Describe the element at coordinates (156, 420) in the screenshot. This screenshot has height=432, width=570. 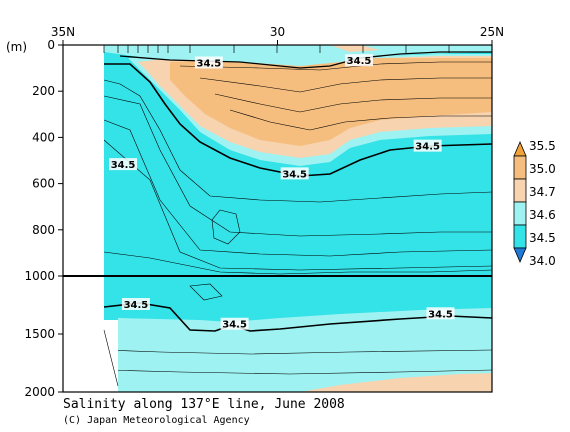
I see `chart-credit: (C) Japan Meteorological Agency` at that location.